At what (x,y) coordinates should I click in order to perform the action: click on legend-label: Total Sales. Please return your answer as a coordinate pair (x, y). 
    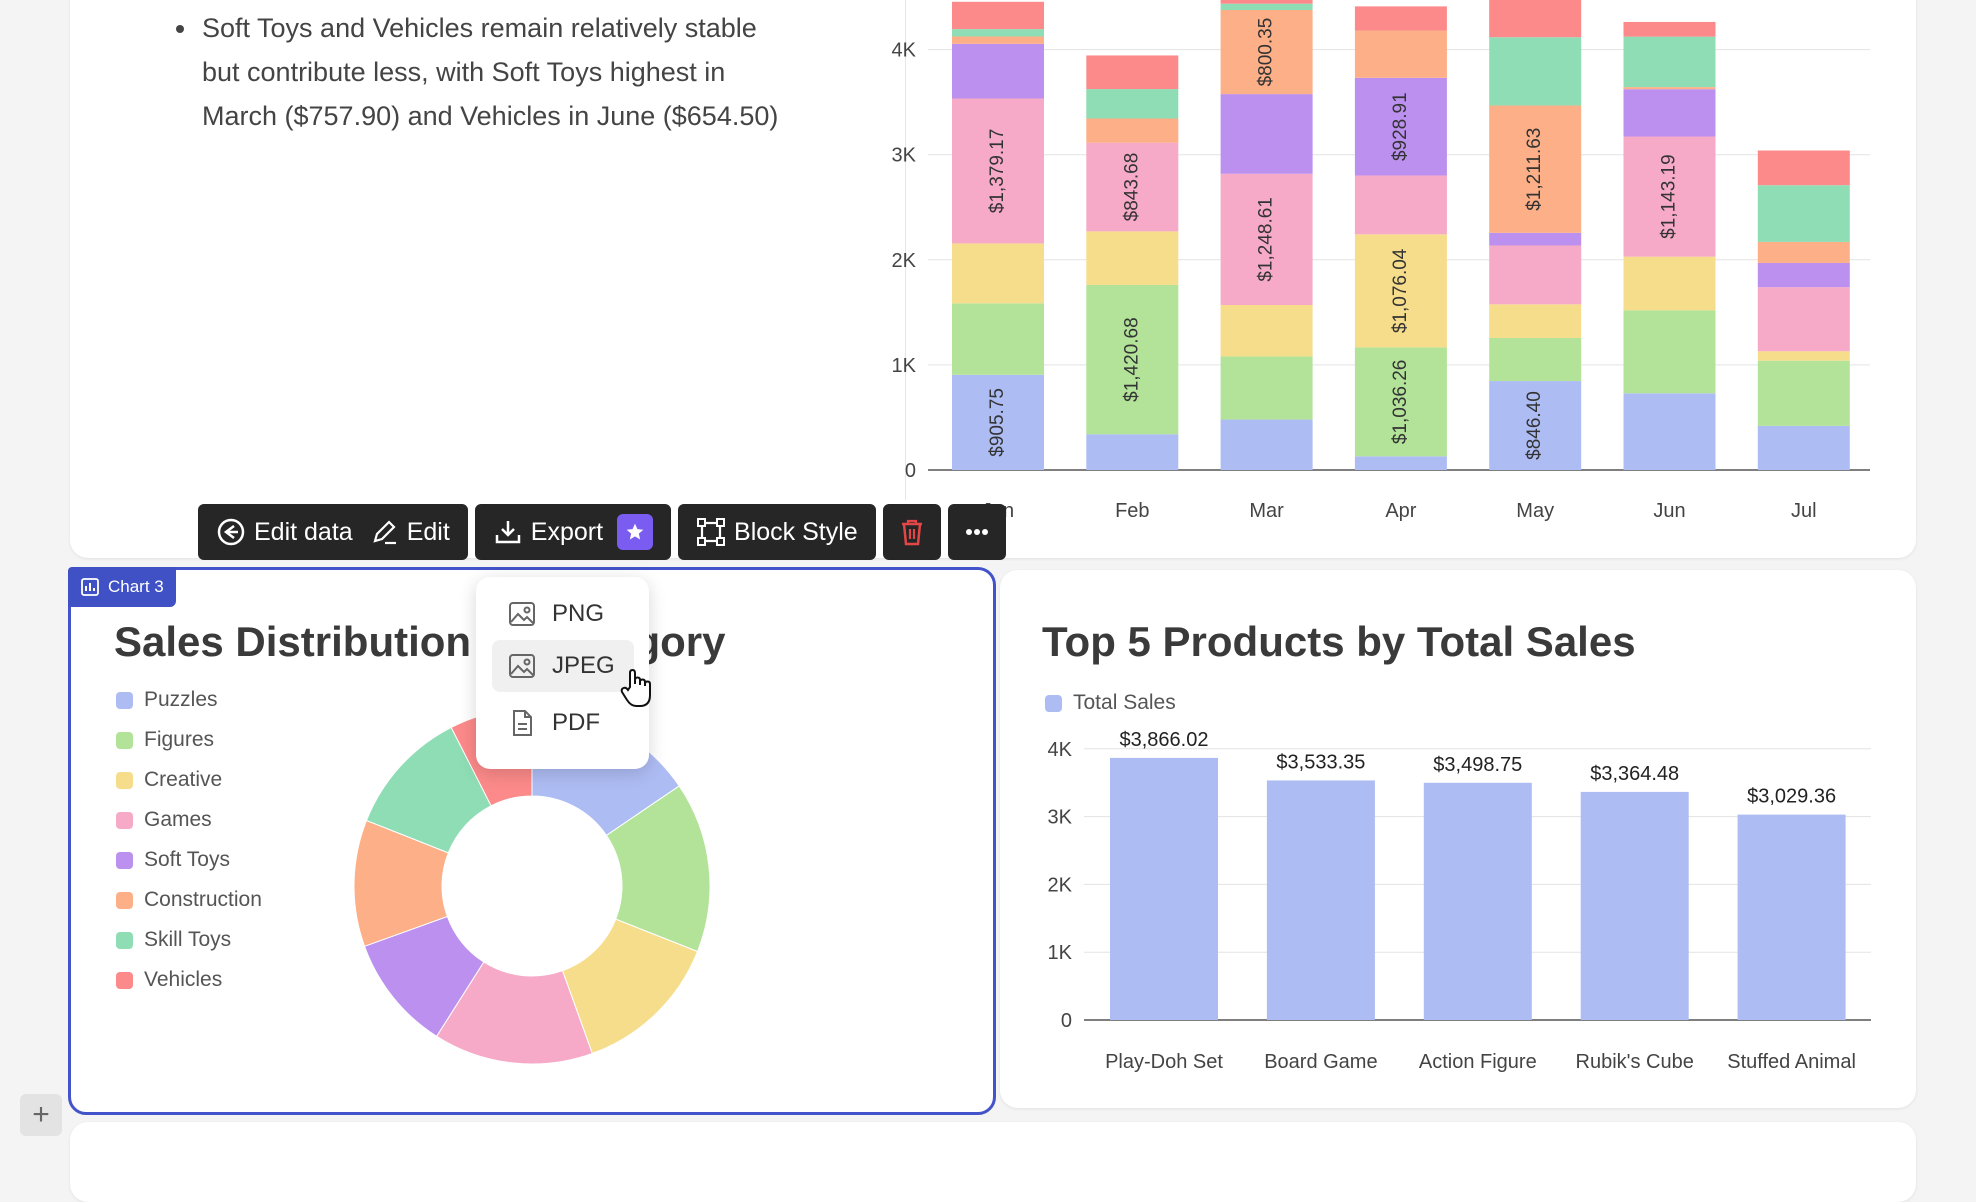
    Looking at the image, I should click on (1124, 702).